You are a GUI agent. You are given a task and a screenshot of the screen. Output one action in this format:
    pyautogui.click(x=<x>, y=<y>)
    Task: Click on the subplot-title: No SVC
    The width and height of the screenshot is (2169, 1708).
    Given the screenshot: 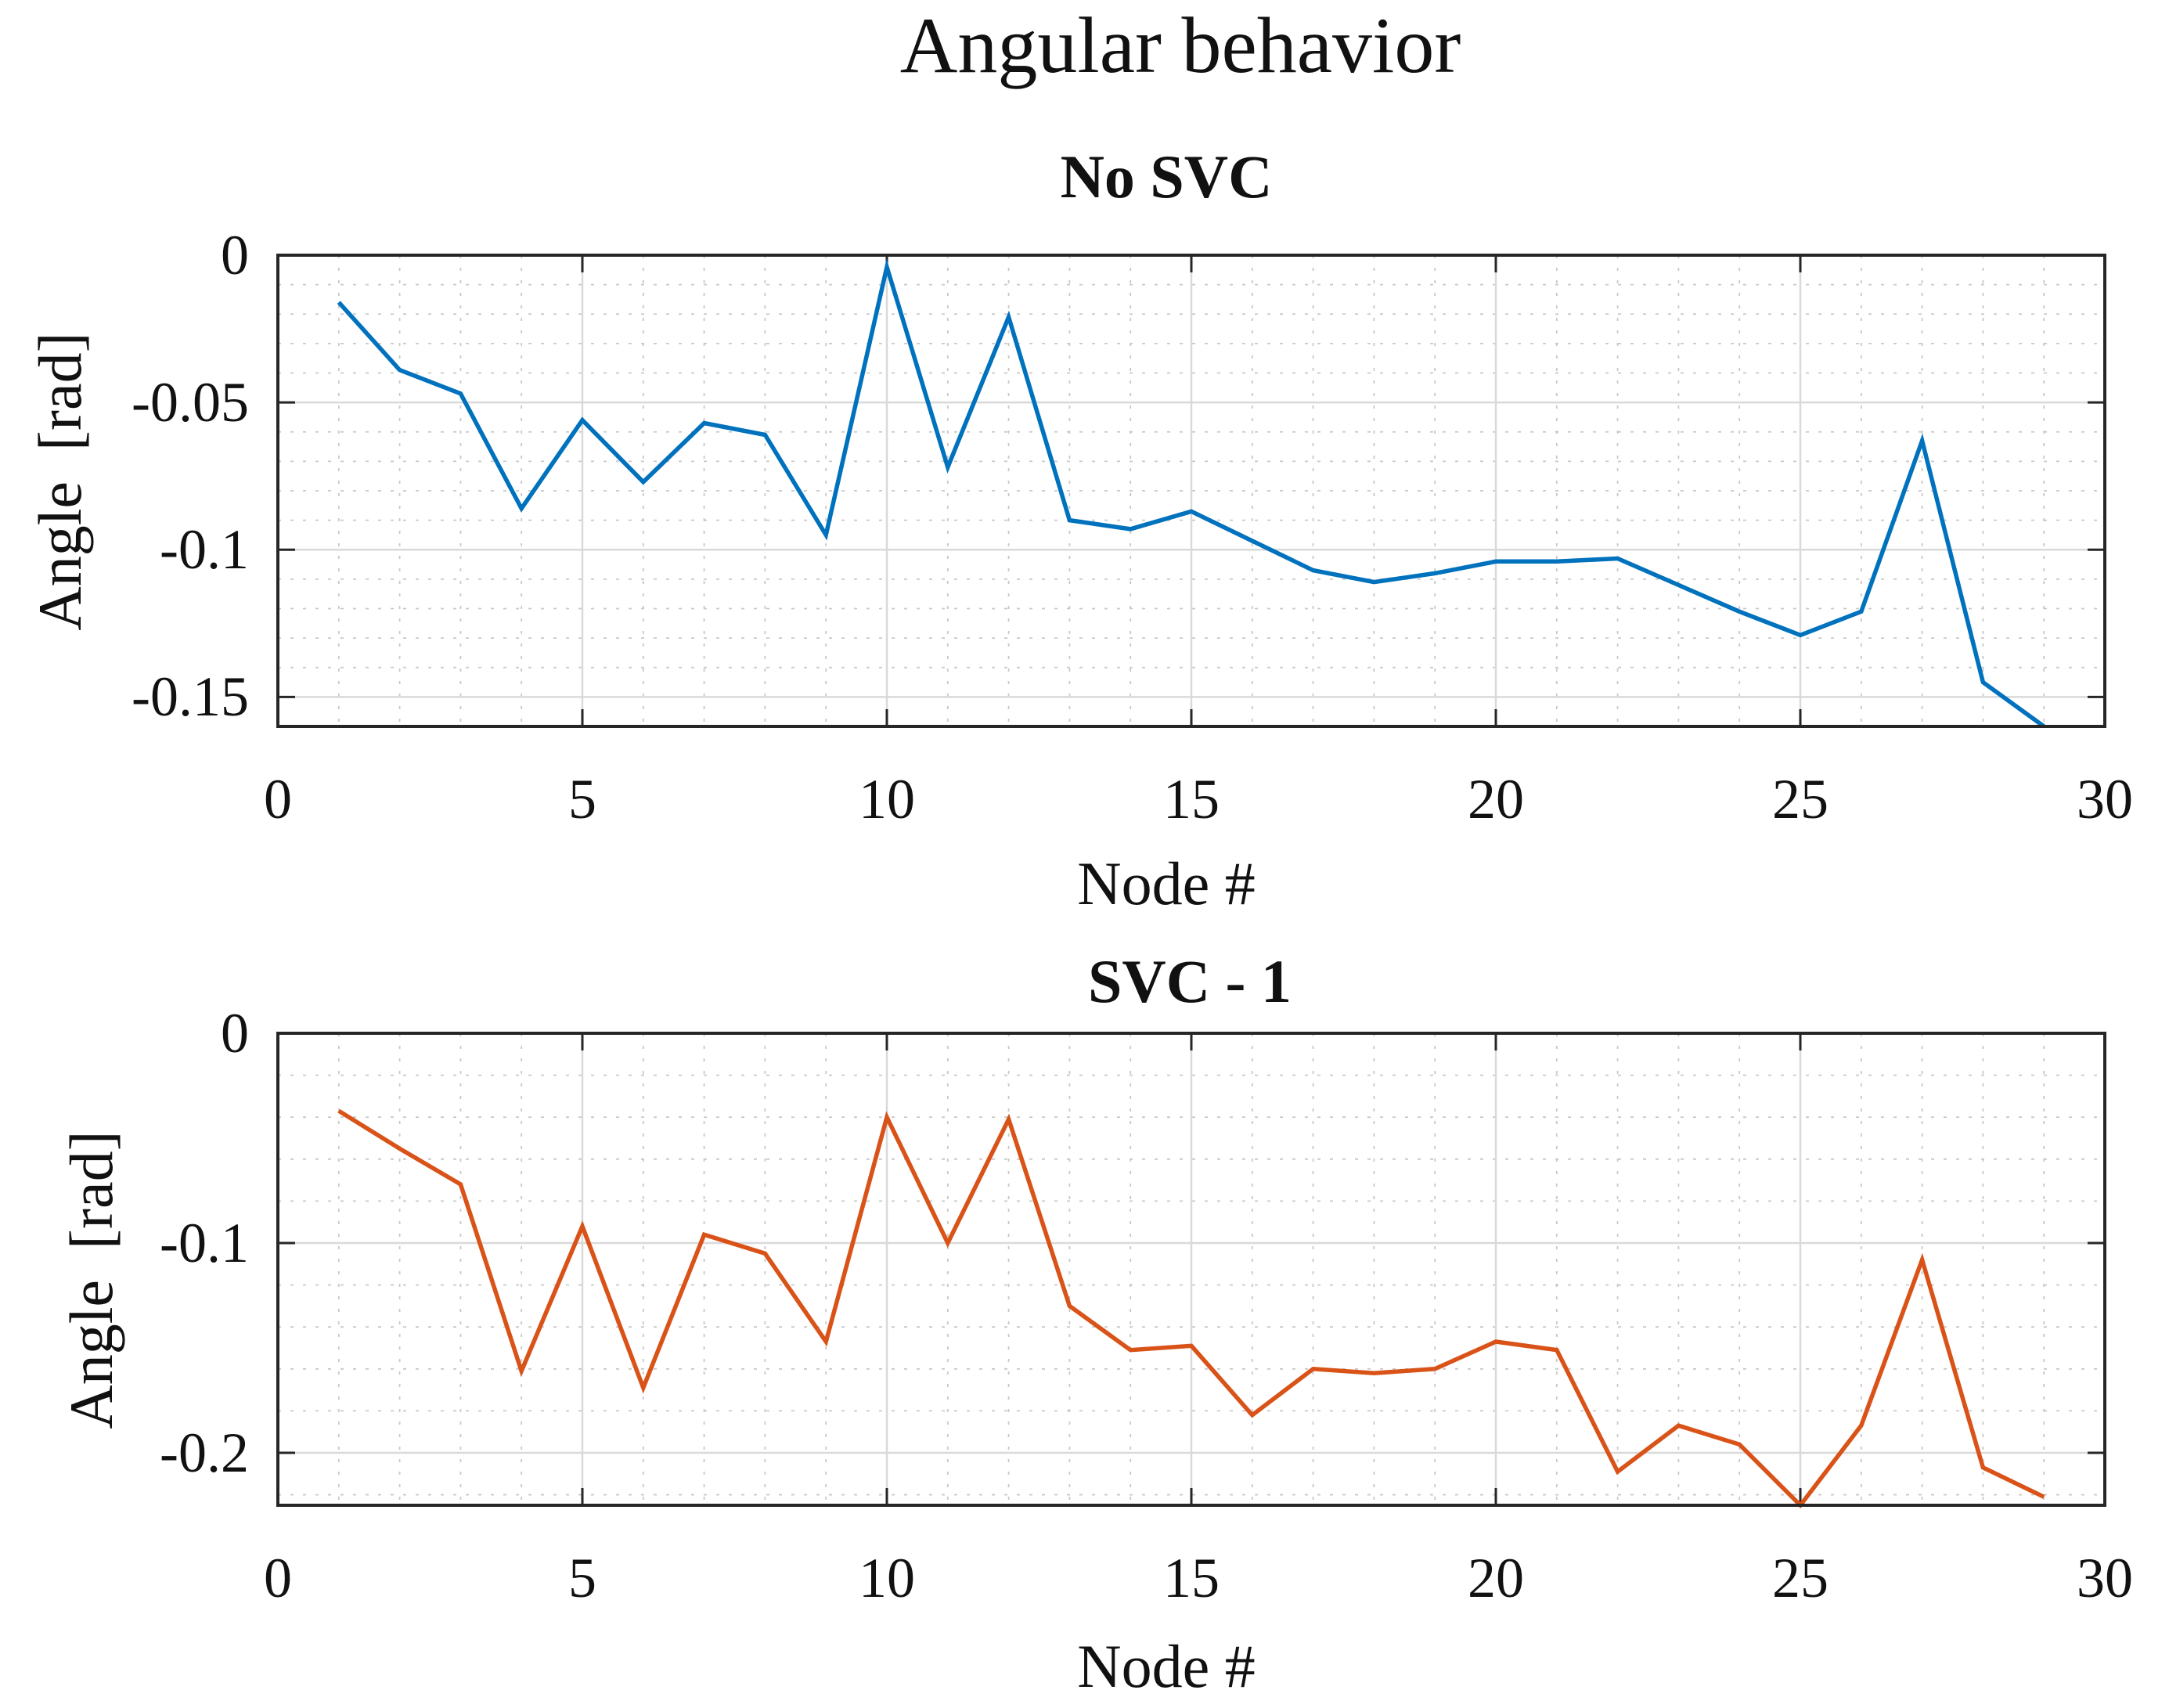 What is the action you would take?
    pyautogui.click(x=1167, y=176)
    